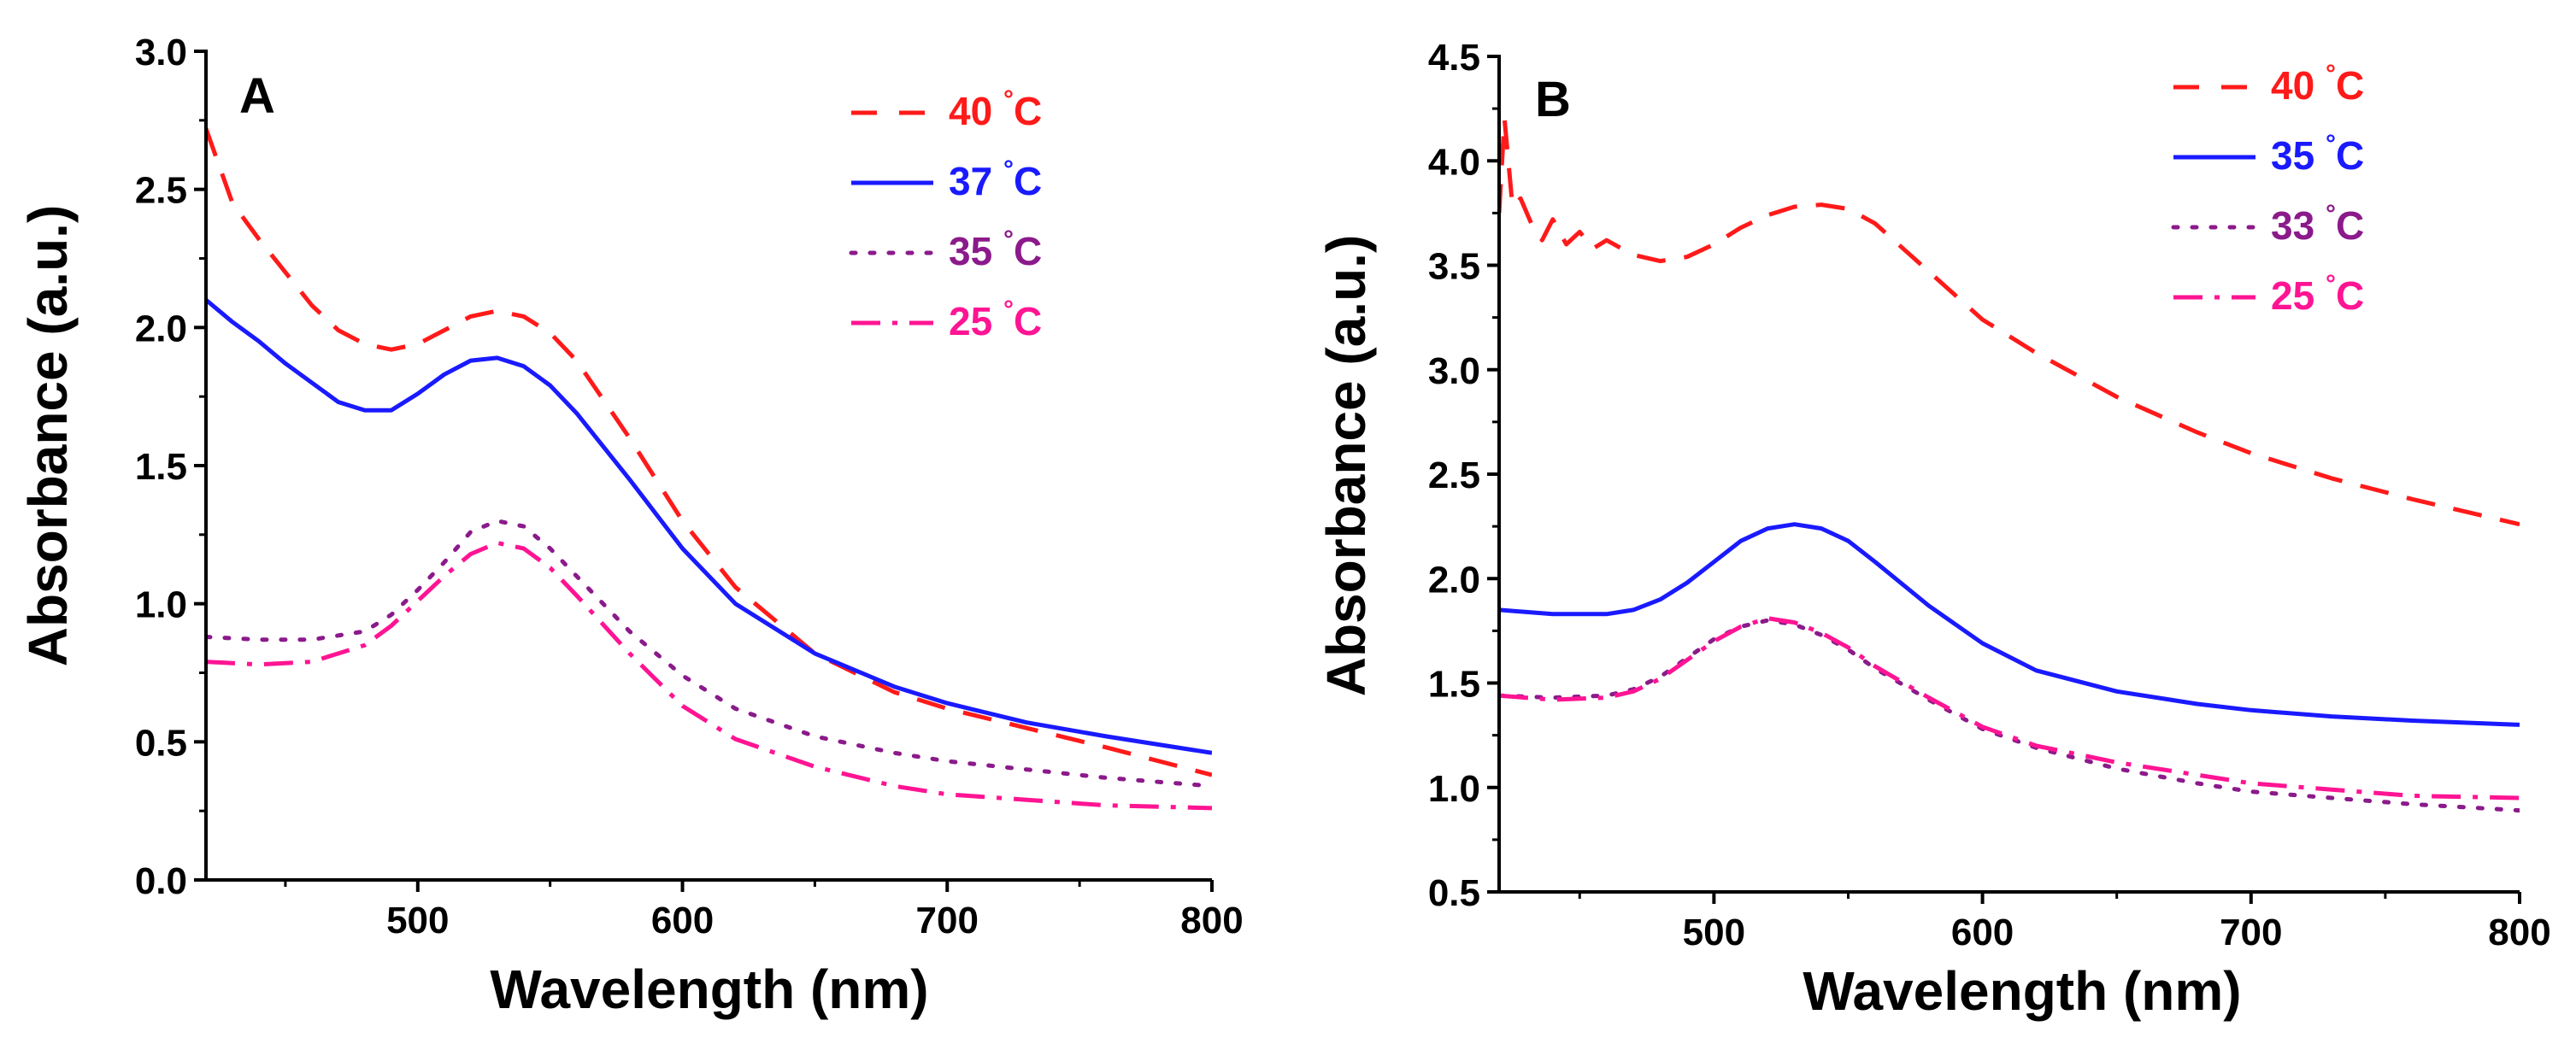 The image size is (2576, 1038). What do you see at coordinates (161, 328) in the screenshot?
I see `panel-a-y-tick-label: 2.0` at bounding box center [161, 328].